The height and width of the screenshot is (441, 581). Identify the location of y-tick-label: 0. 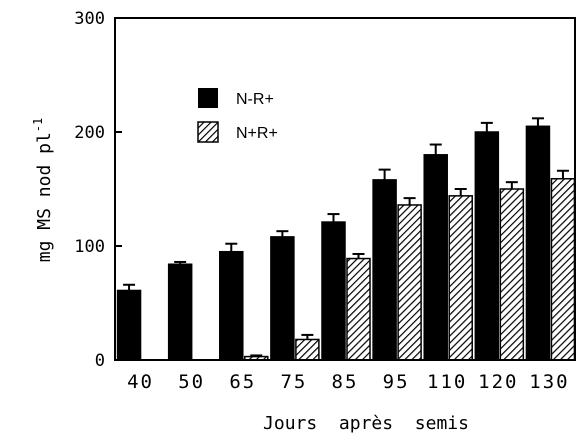
(100, 361).